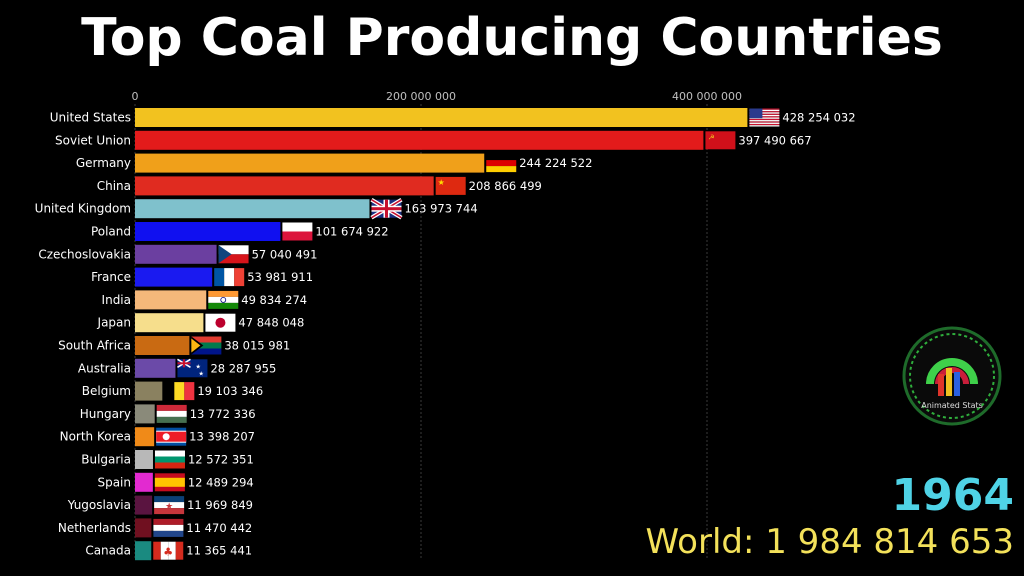 The height and width of the screenshot is (576, 1024). Describe the element at coordinates (144, 505) in the screenshot. I see `bar-yu` at that location.